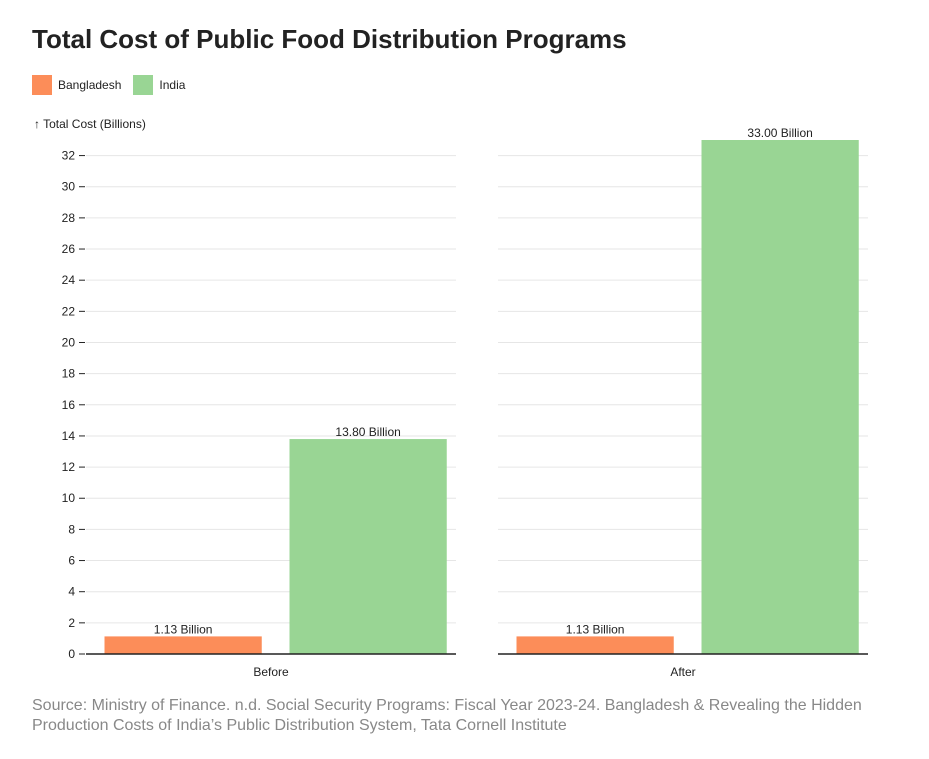  Describe the element at coordinates (69, 156) in the screenshot. I see `y-tick-label: 32` at that location.